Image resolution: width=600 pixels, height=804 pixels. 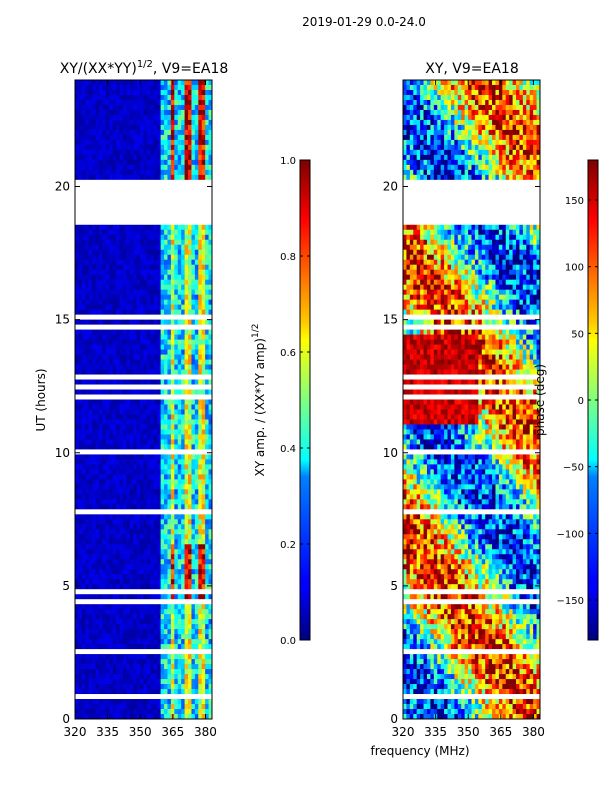 I want to click on masked-row, so click(x=143, y=182).